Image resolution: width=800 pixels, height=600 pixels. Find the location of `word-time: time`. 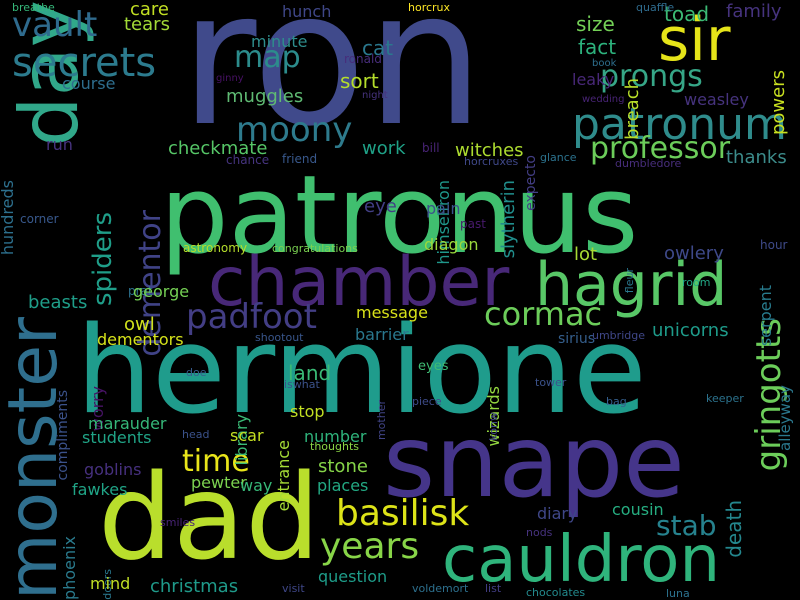

word-time: time is located at coordinates (216, 461).